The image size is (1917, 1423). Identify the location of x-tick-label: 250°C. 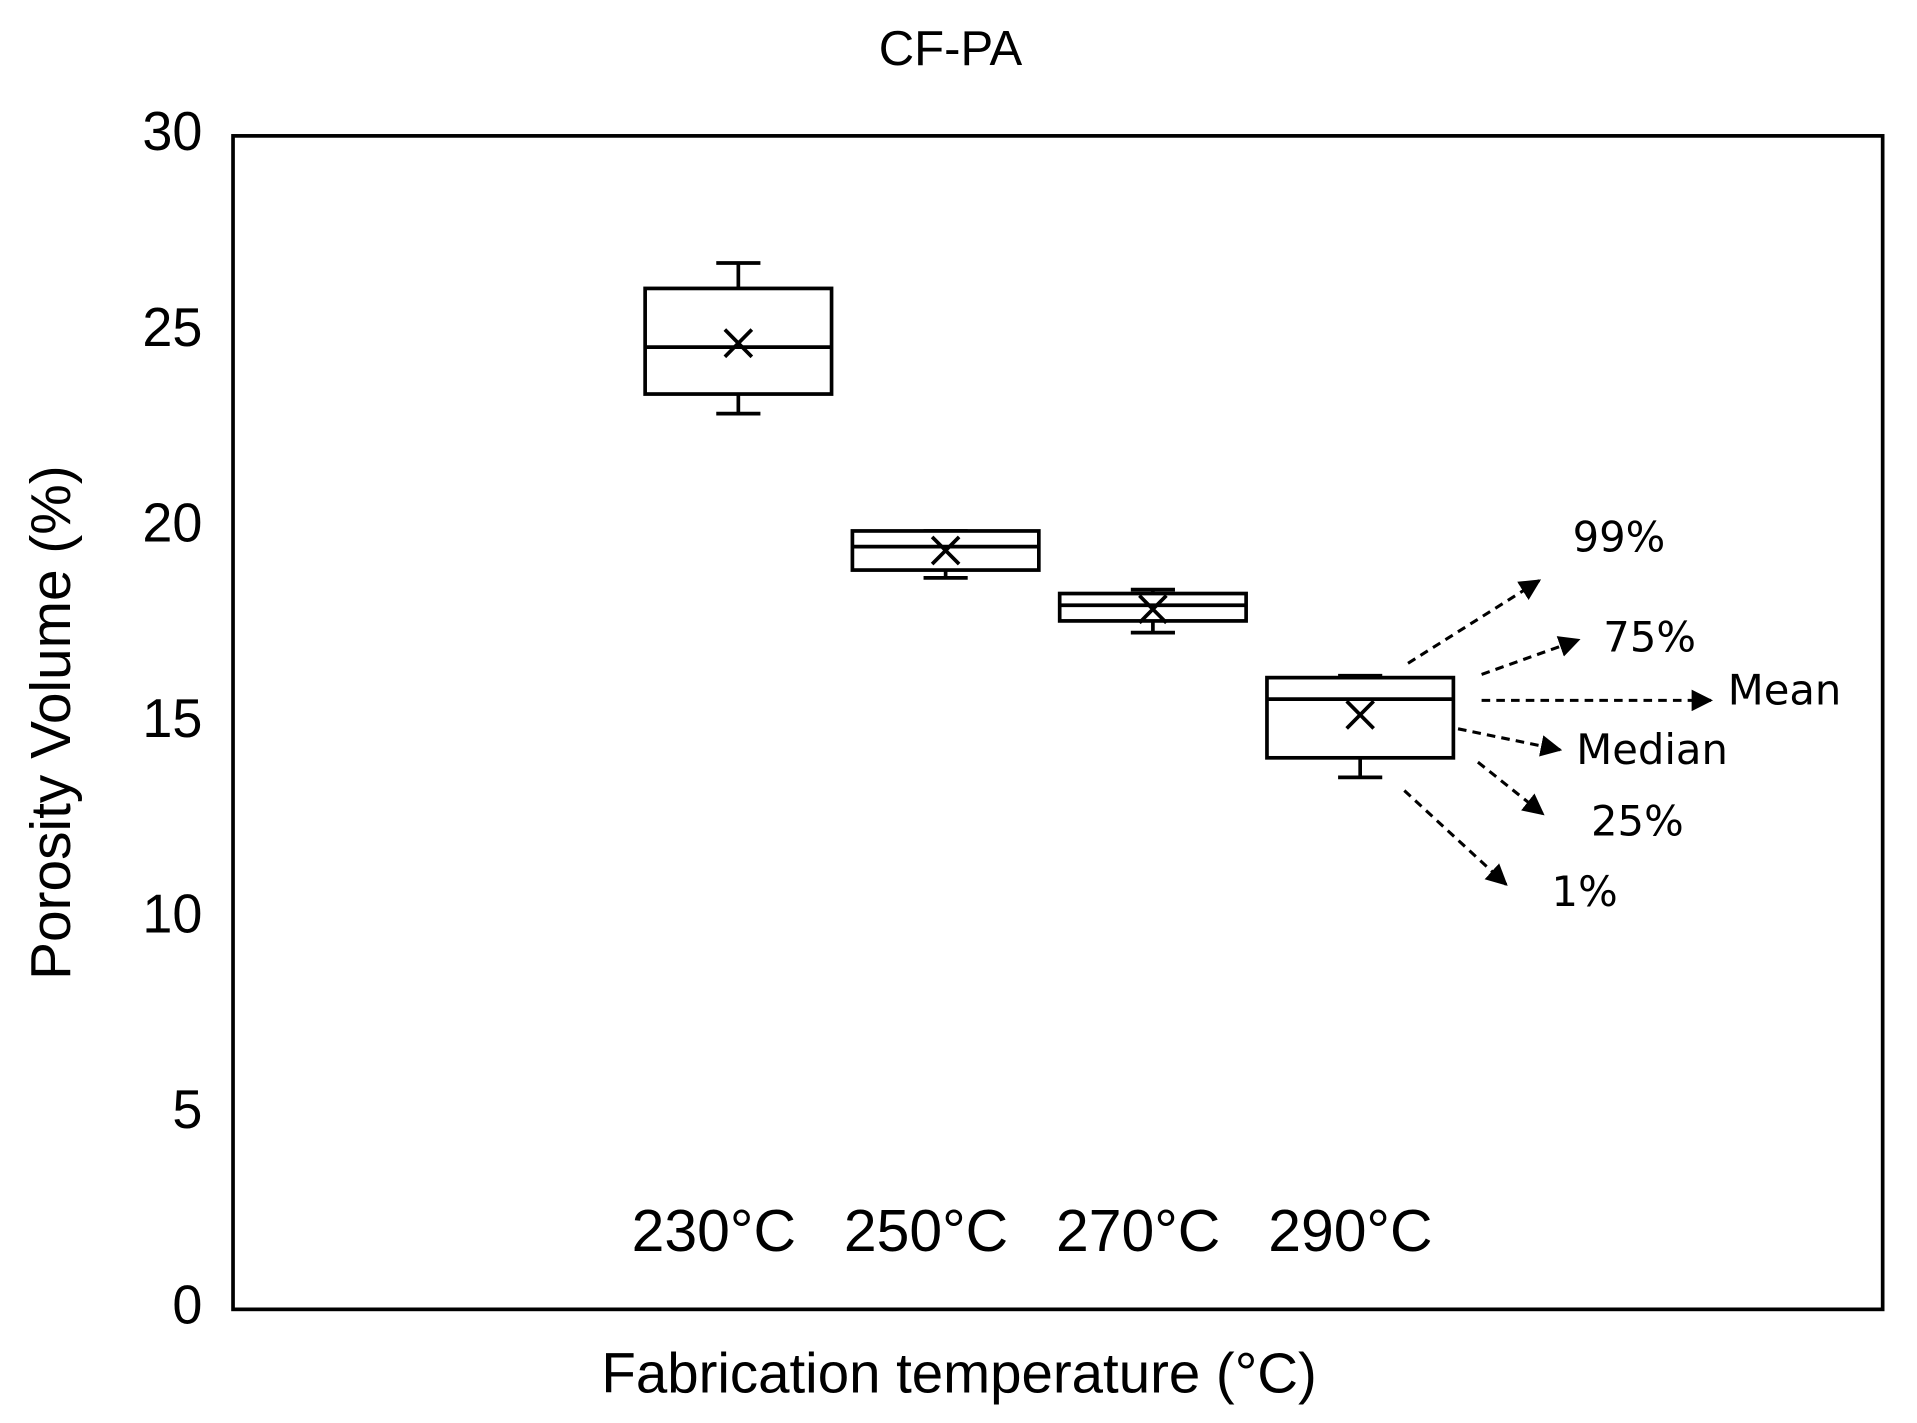
(926, 1231).